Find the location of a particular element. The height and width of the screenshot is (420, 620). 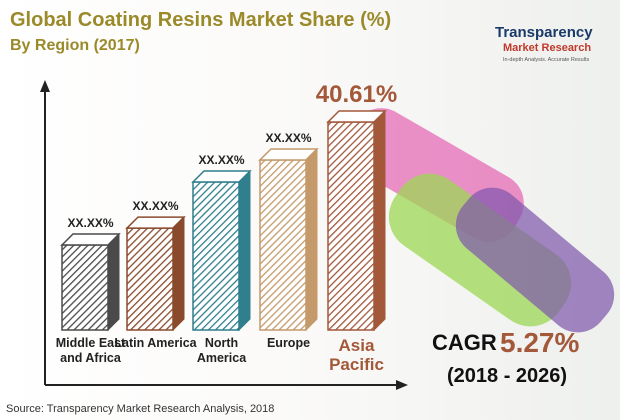

chart-title: Global Coating Resins Market Share (%) is located at coordinates (200, 20).